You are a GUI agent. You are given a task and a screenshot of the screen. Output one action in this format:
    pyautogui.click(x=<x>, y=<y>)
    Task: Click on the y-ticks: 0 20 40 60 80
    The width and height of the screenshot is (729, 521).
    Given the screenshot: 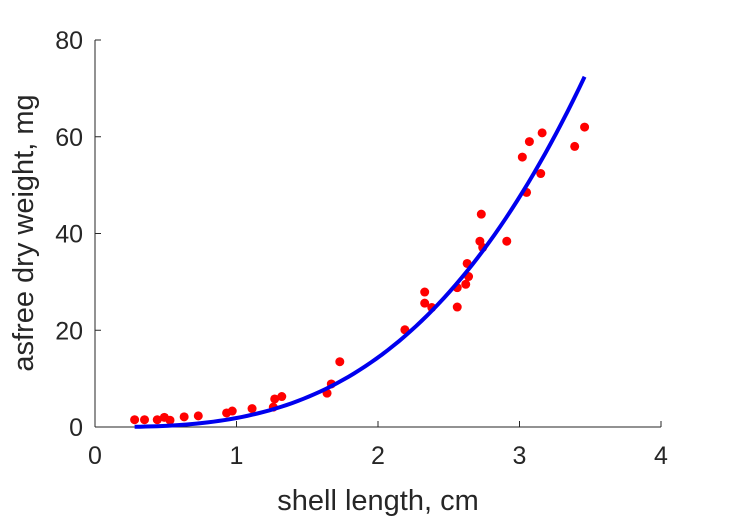 What is the action you would take?
    pyautogui.click(x=78, y=234)
    